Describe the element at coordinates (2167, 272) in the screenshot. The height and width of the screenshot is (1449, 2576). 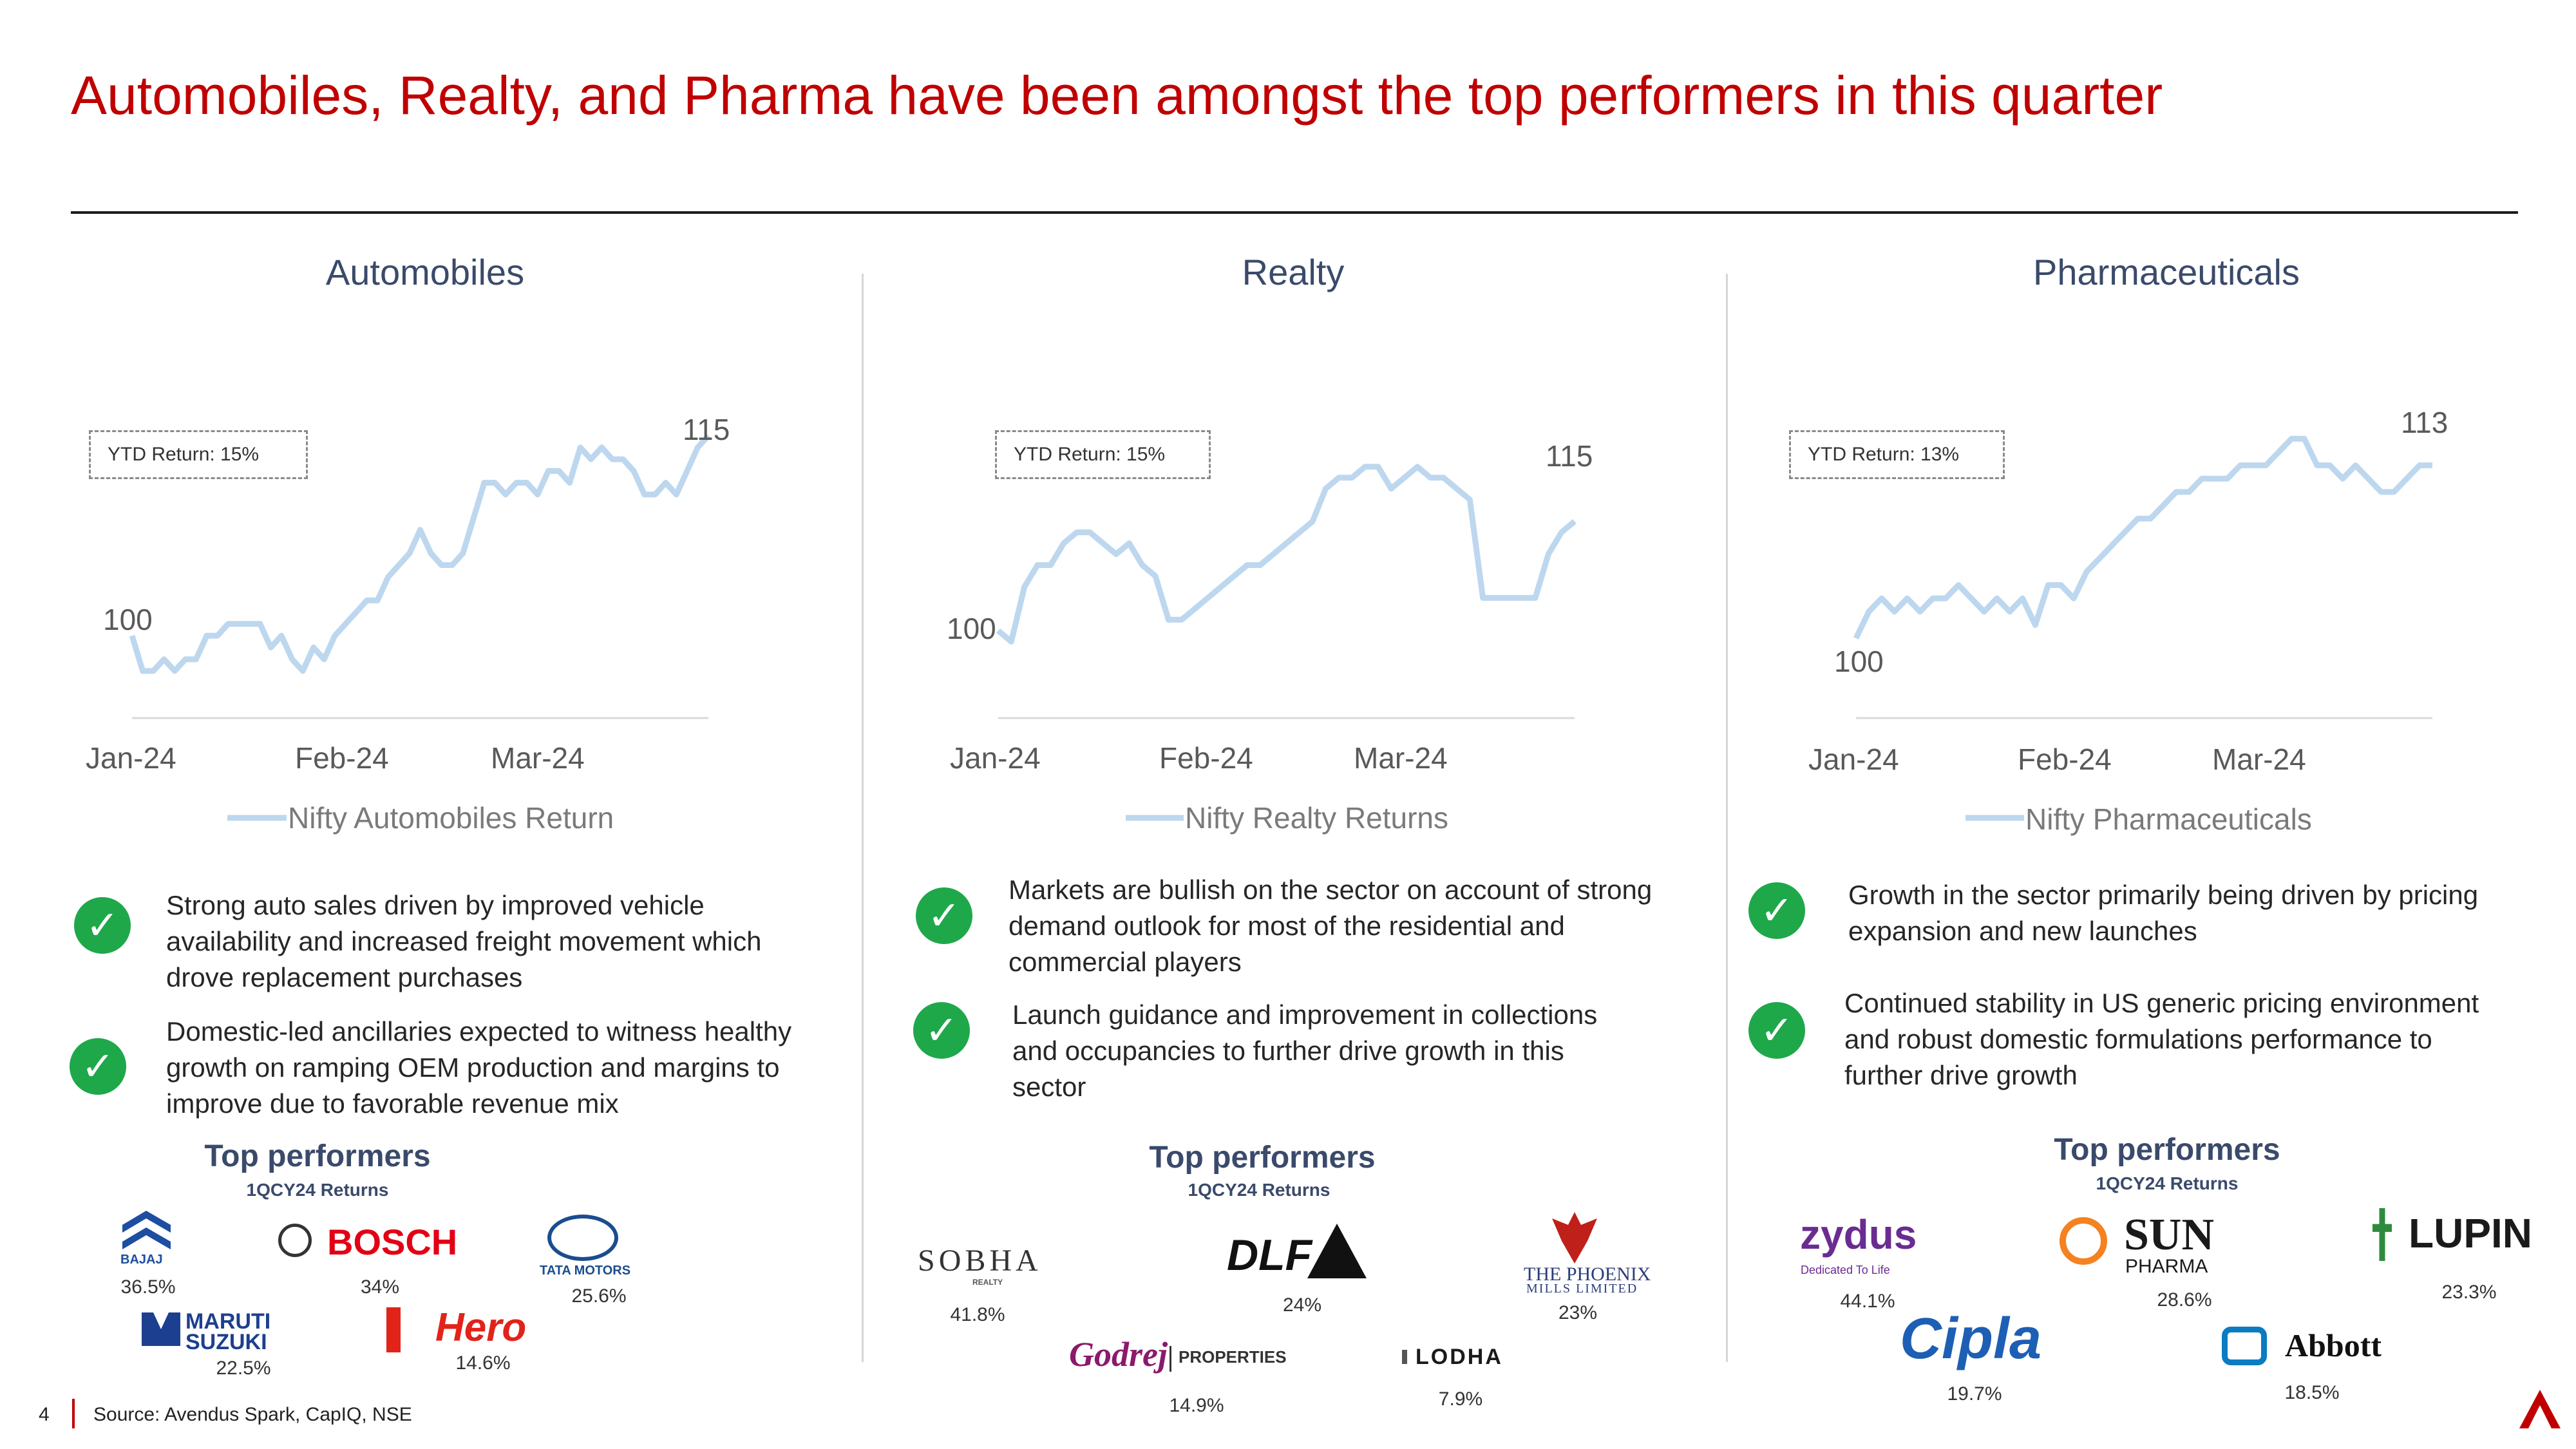
I see `panel-title-pharmaceuticals: Pharmaceuticals` at that location.